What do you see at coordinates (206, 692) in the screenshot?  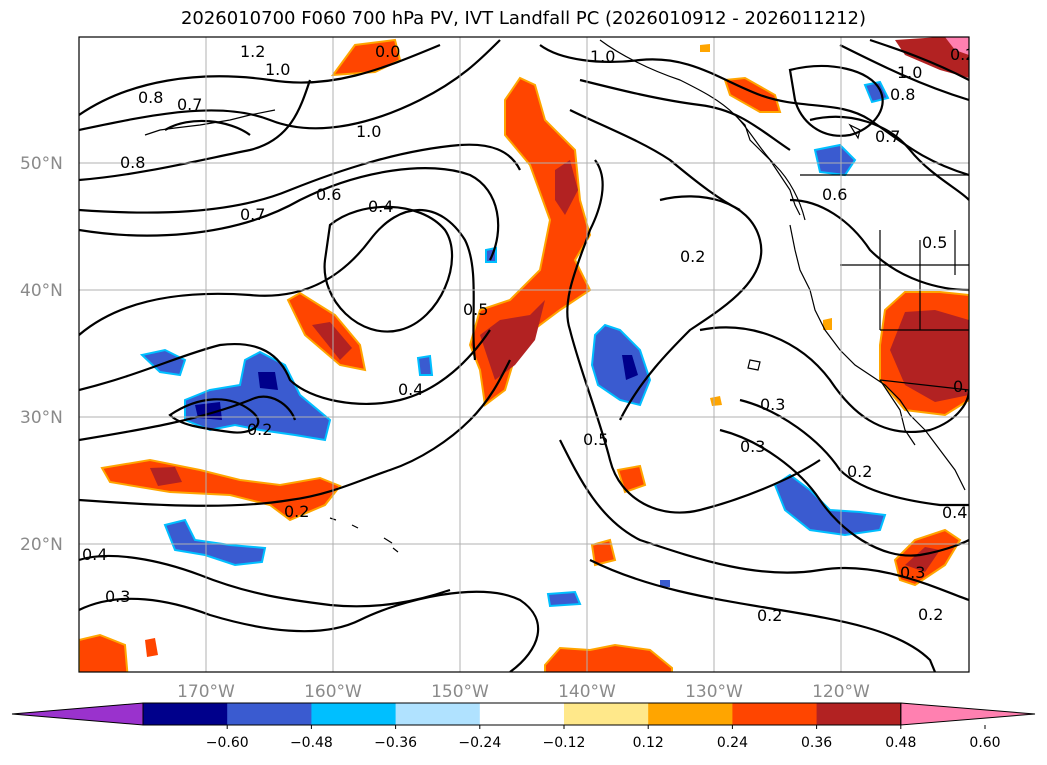 I see `lon-label: 170°W` at bounding box center [206, 692].